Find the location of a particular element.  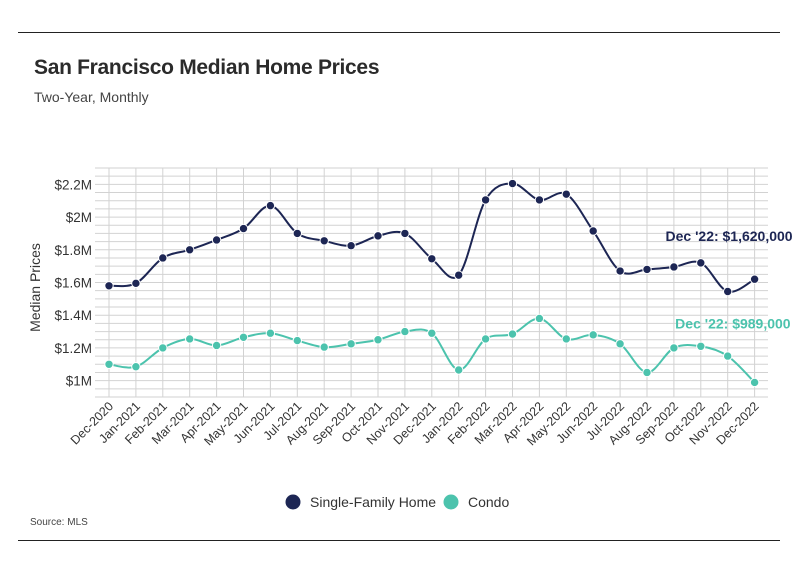

y-tick-label: $1.6M is located at coordinates (73, 283).